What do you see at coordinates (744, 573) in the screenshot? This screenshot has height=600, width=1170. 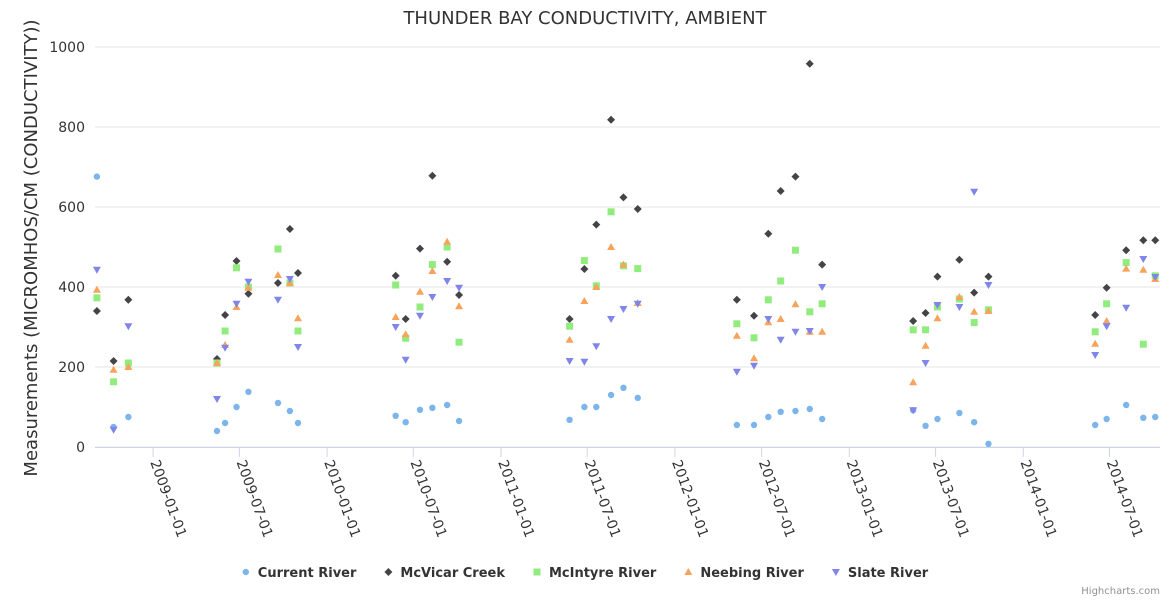 I see `legend-item-neebing-river: Neebing River` at bounding box center [744, 573].